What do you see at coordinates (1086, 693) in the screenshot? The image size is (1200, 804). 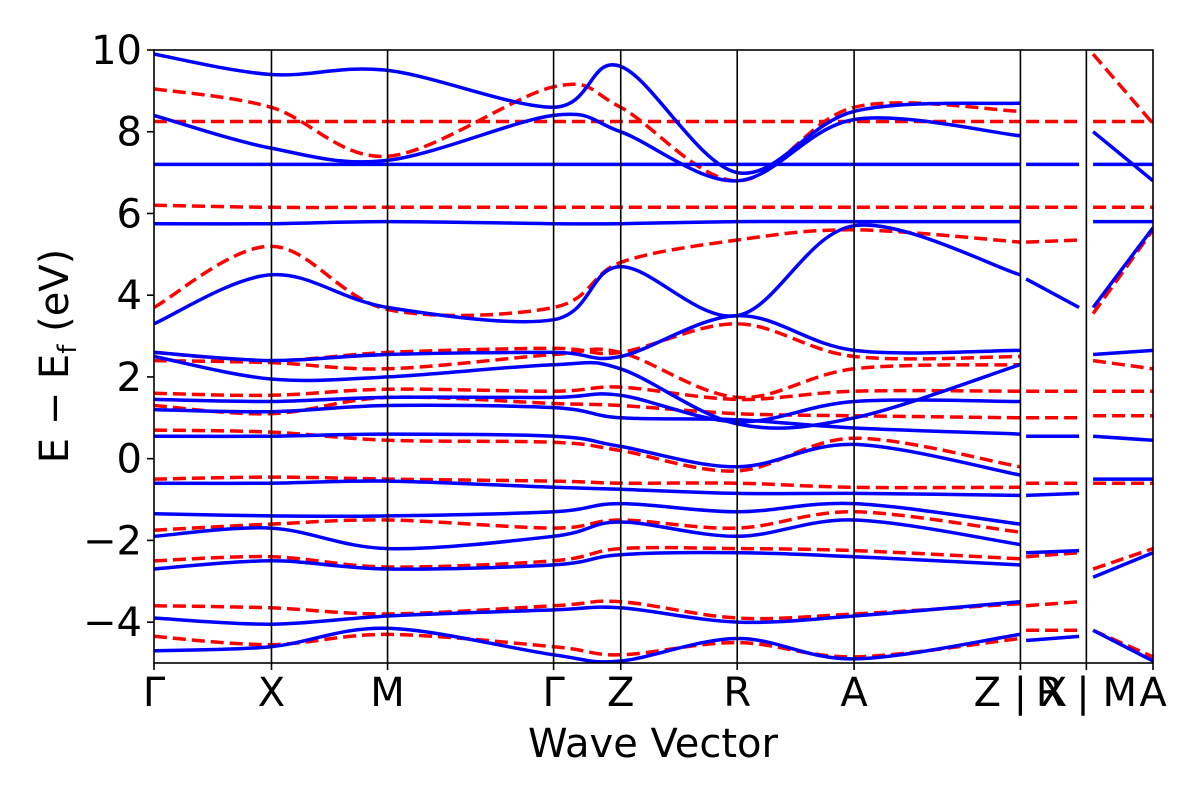 I see `x-tick-label-8: R | M` at bounding box center [1086, 693].